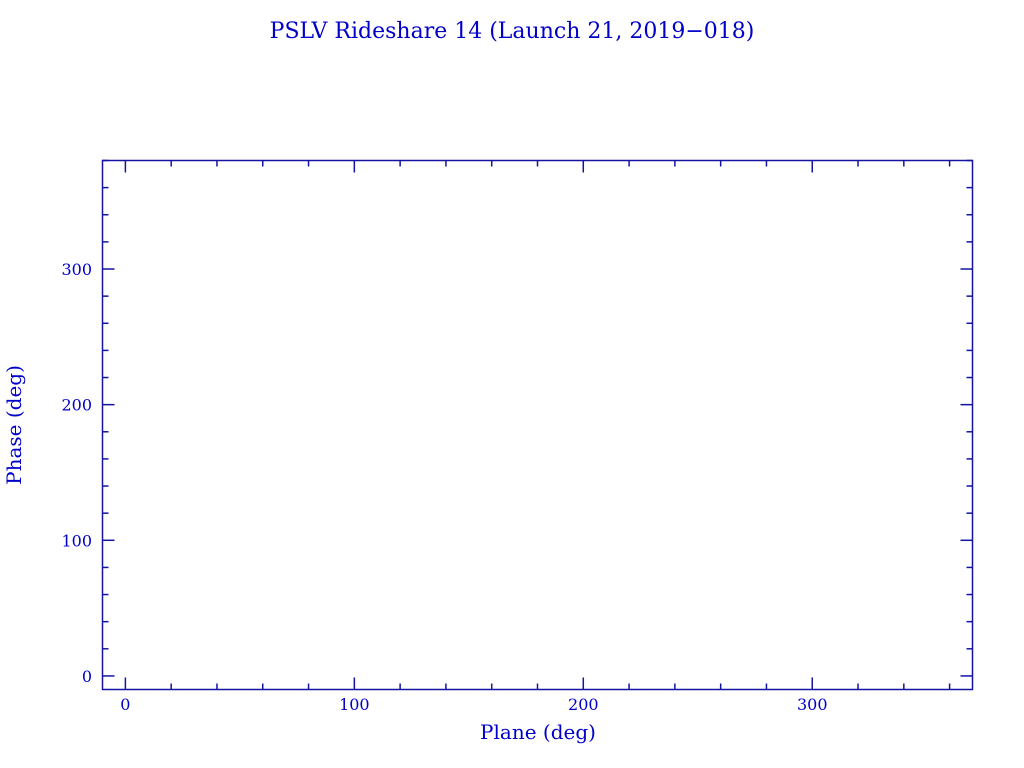 The width and height of the screenshot is (1024, 768). What do you see at coordinates (125, 704) in the screenshot?
I see `x-tick-label: 0` at bounding box center [125, 704].